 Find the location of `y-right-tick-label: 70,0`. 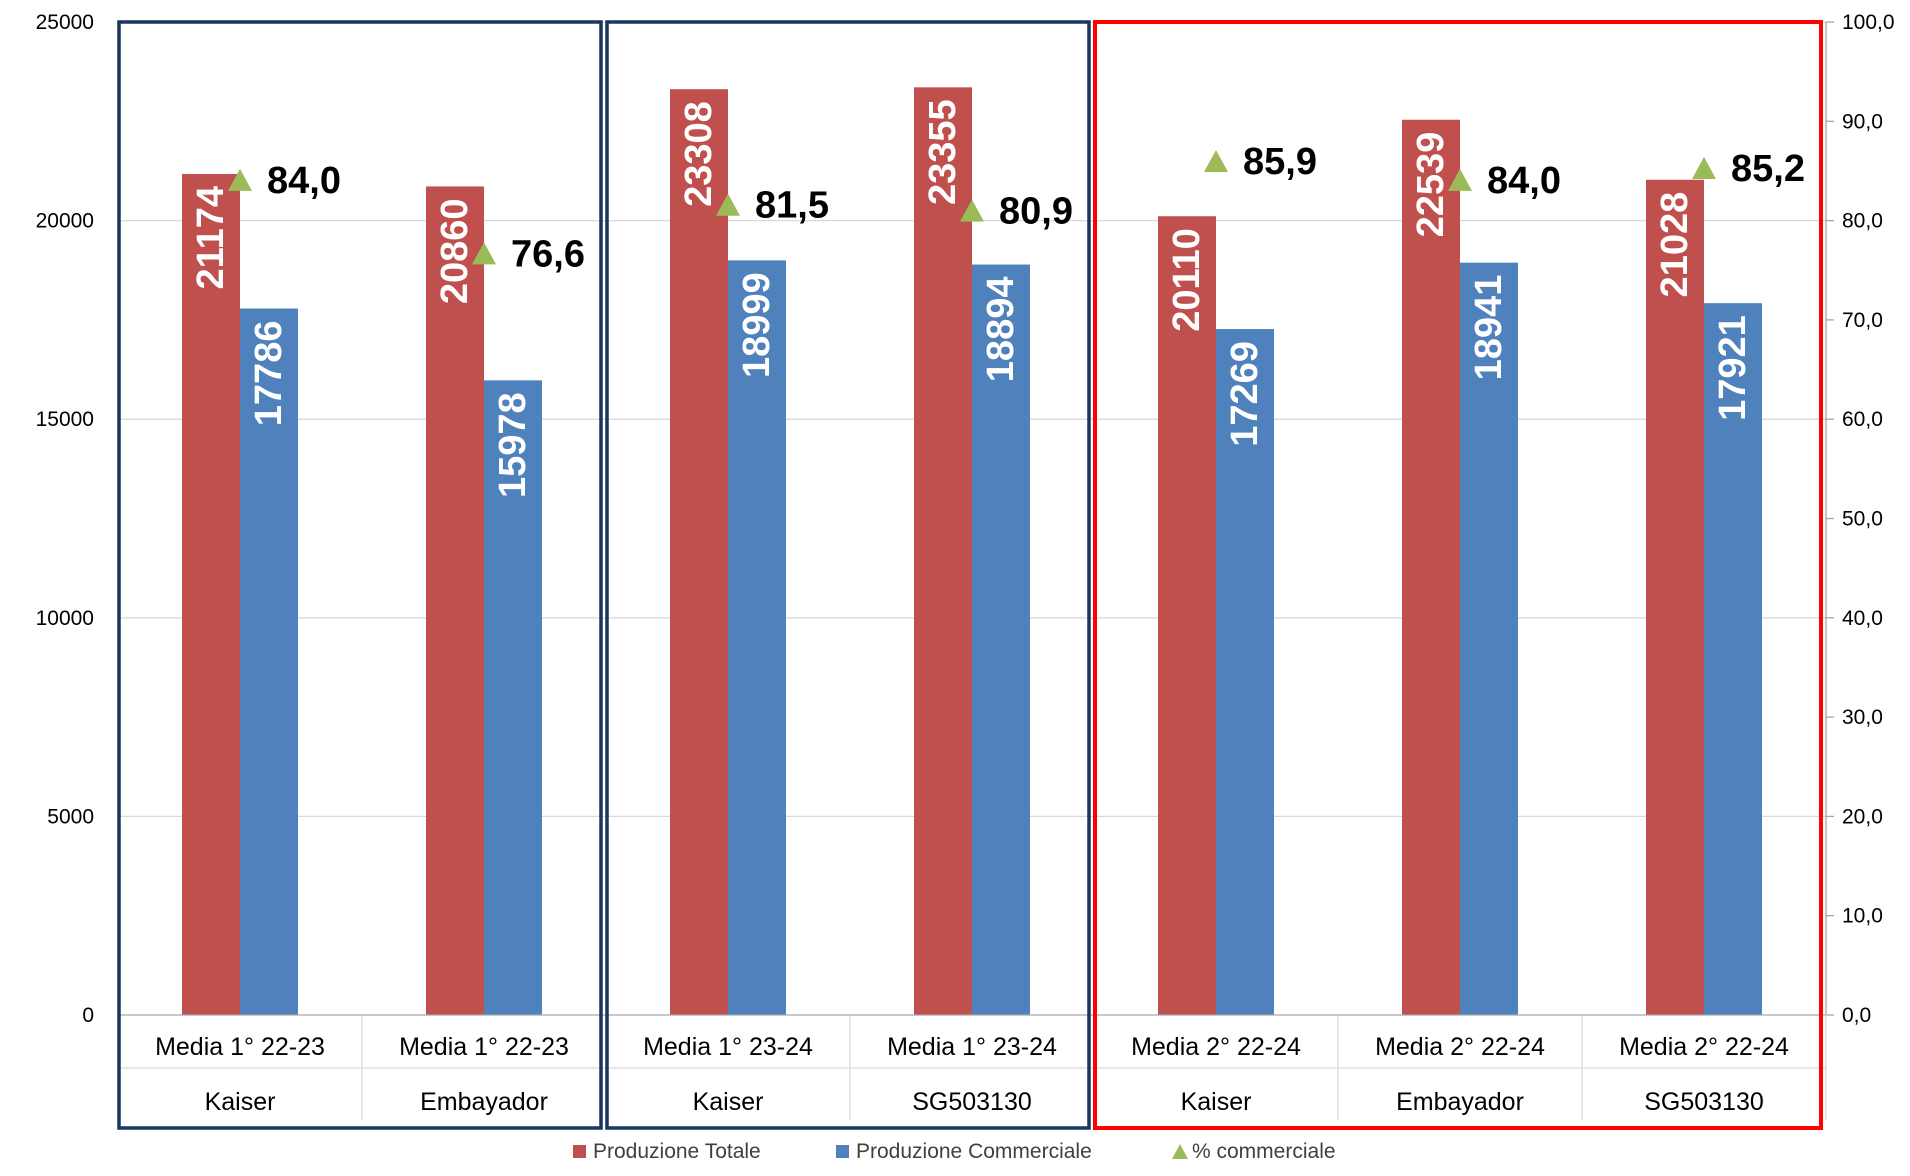

y-right-tick-label: 70,0 is located at coordinates (1862, 320).